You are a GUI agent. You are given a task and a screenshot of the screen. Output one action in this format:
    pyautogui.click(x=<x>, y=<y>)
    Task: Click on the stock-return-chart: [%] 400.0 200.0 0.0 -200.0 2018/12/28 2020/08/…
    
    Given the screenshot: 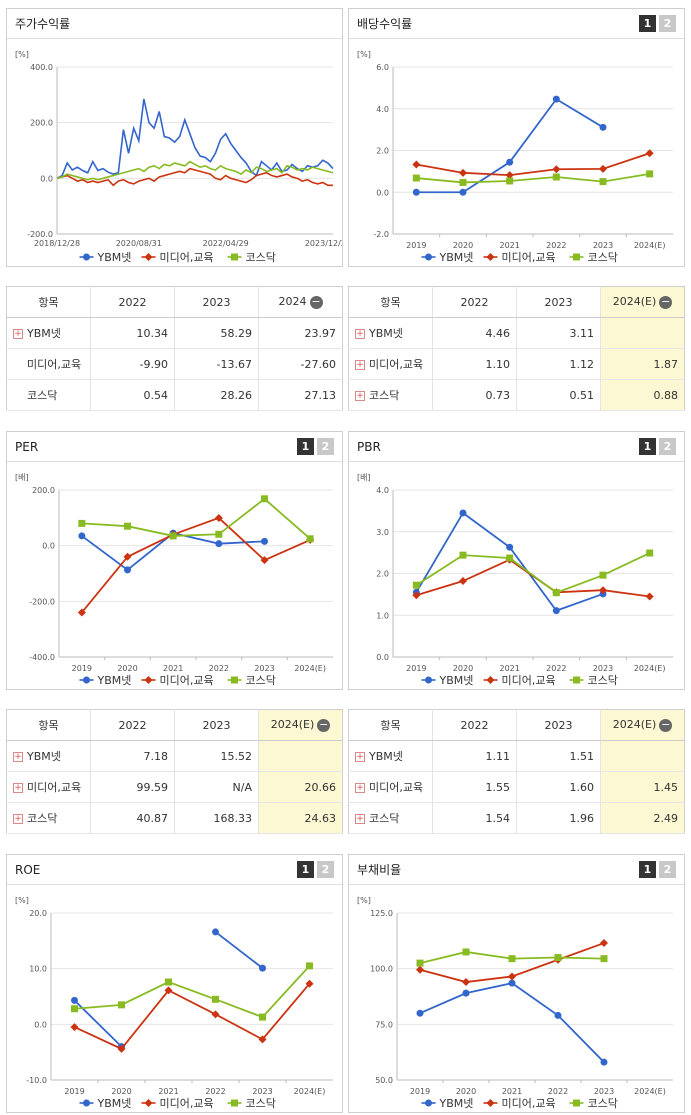 What is the action you would take?
    pyautogui.click(x=174, y=152)
    